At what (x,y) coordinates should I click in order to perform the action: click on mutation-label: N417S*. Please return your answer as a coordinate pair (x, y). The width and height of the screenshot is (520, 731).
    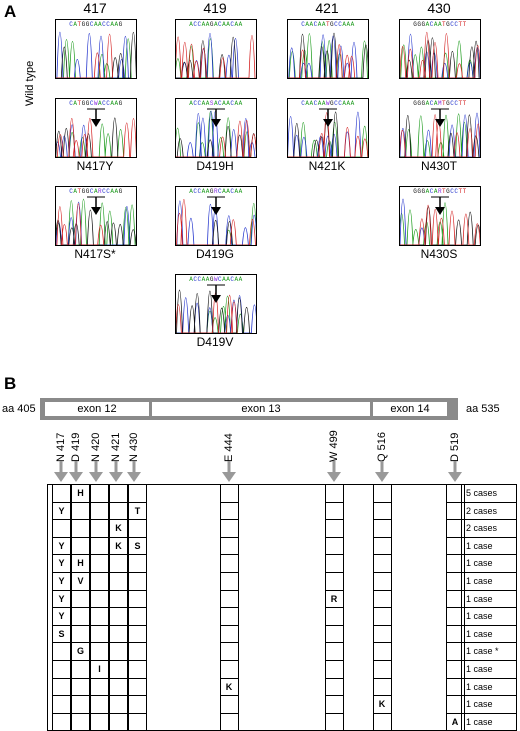
    Looking at the image, I should click on (95, 254).